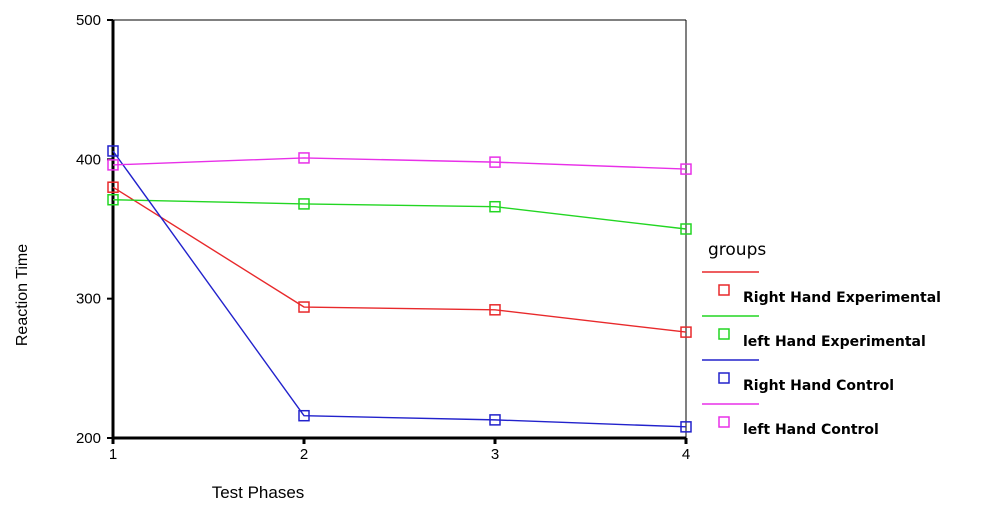  What do you see at coordinates (842, 298) in the screenshot?
I see `legend-entry-label: Right Hand Experimental` at bounding box center [842, 298].